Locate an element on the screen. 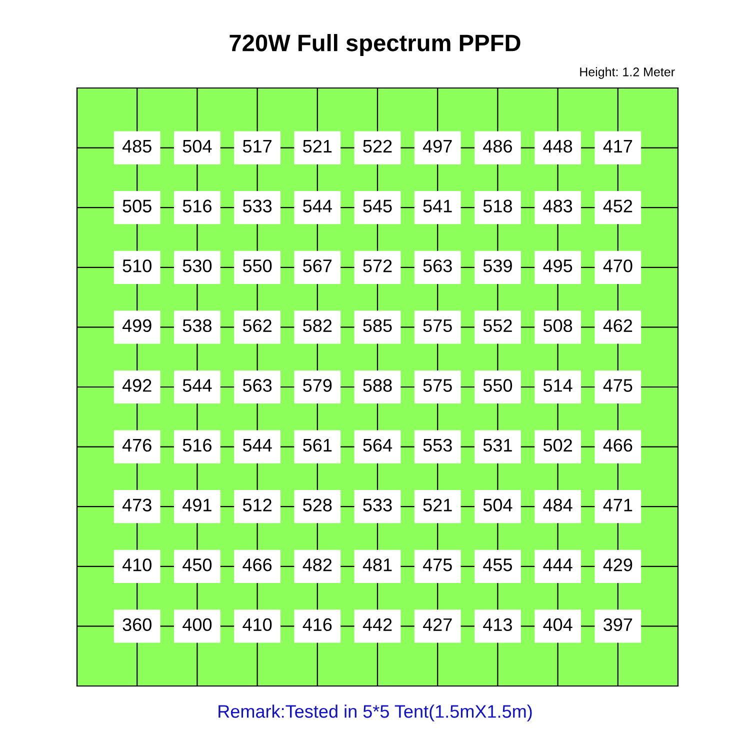 The height and width of the screenshot is (750, 750). data-label: 483 is located at coordinates (557, 206).